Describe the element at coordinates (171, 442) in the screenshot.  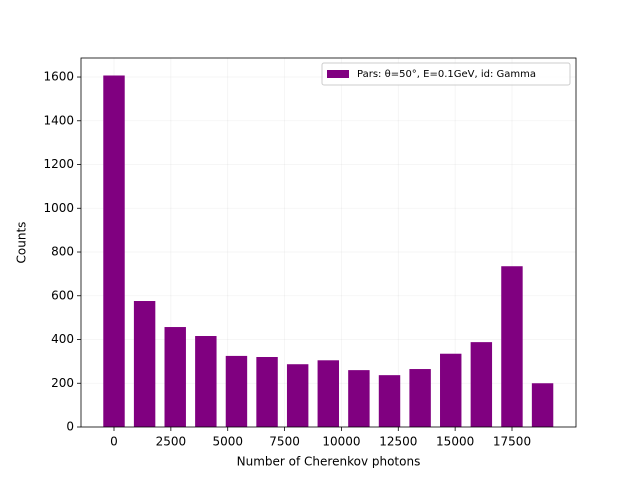
I see `x-tick-label: 2500` at that location.